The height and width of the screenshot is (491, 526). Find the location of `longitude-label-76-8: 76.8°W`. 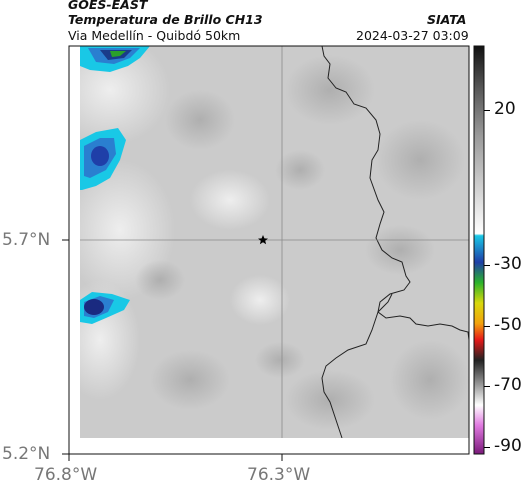

longitude-label-76-8: 76.8°W is located at coordinates (66, 475).